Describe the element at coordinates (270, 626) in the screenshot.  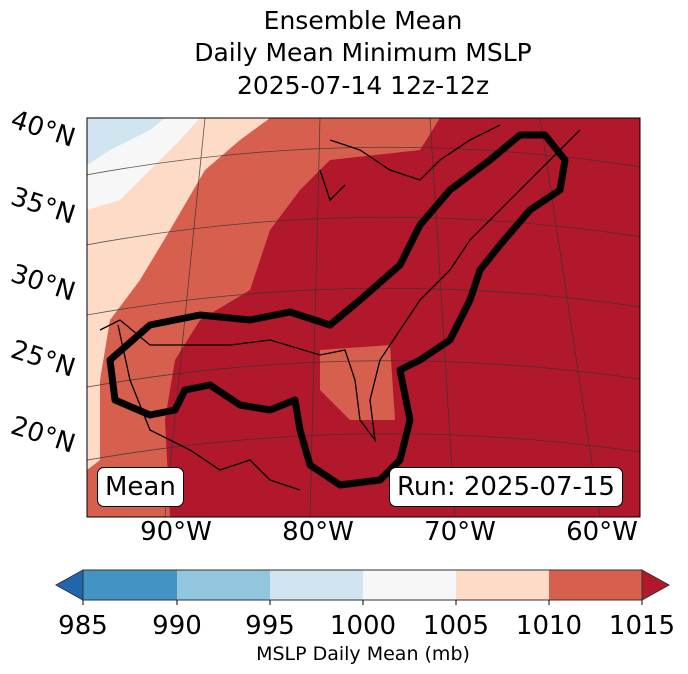
I see `colorbar-tick: 995` at that location.